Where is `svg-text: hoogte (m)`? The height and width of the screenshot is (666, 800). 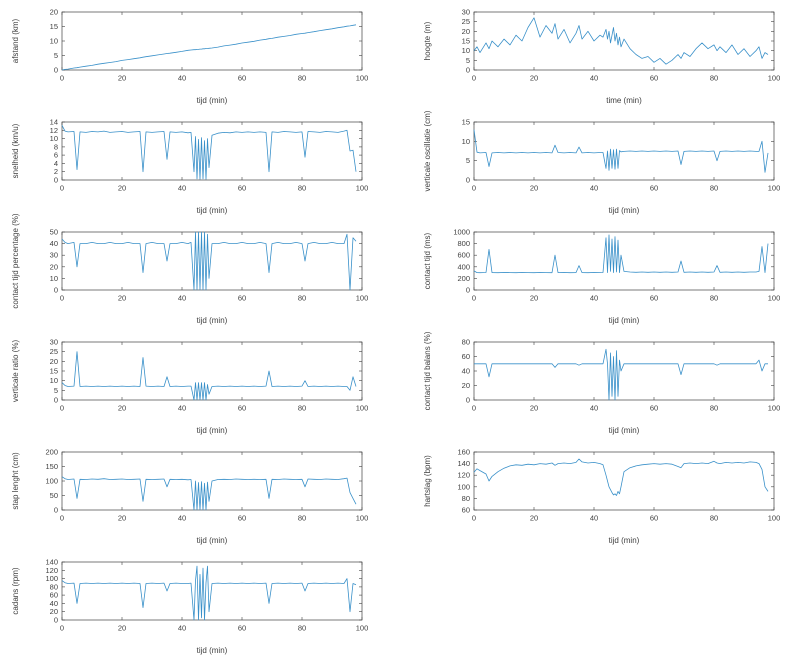 svg-text: hoogte (m) is located at coordinates (427, 40).